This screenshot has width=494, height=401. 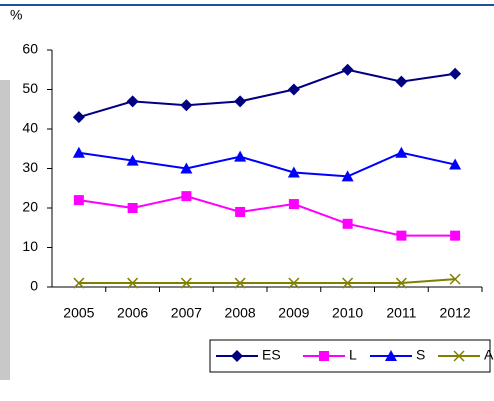 What do you see at coordinates (5, 230) in the screenshot?
I see `side-bar` at bounding box center [5, 230].